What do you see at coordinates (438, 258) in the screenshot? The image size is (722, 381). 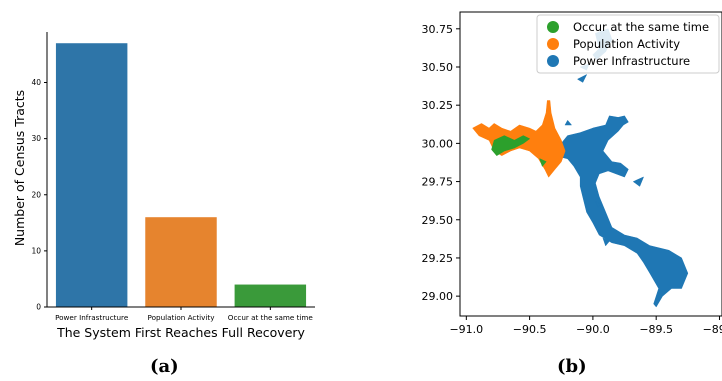 I see `y-tick-label: 29.25` at bounding box center [438, 258].